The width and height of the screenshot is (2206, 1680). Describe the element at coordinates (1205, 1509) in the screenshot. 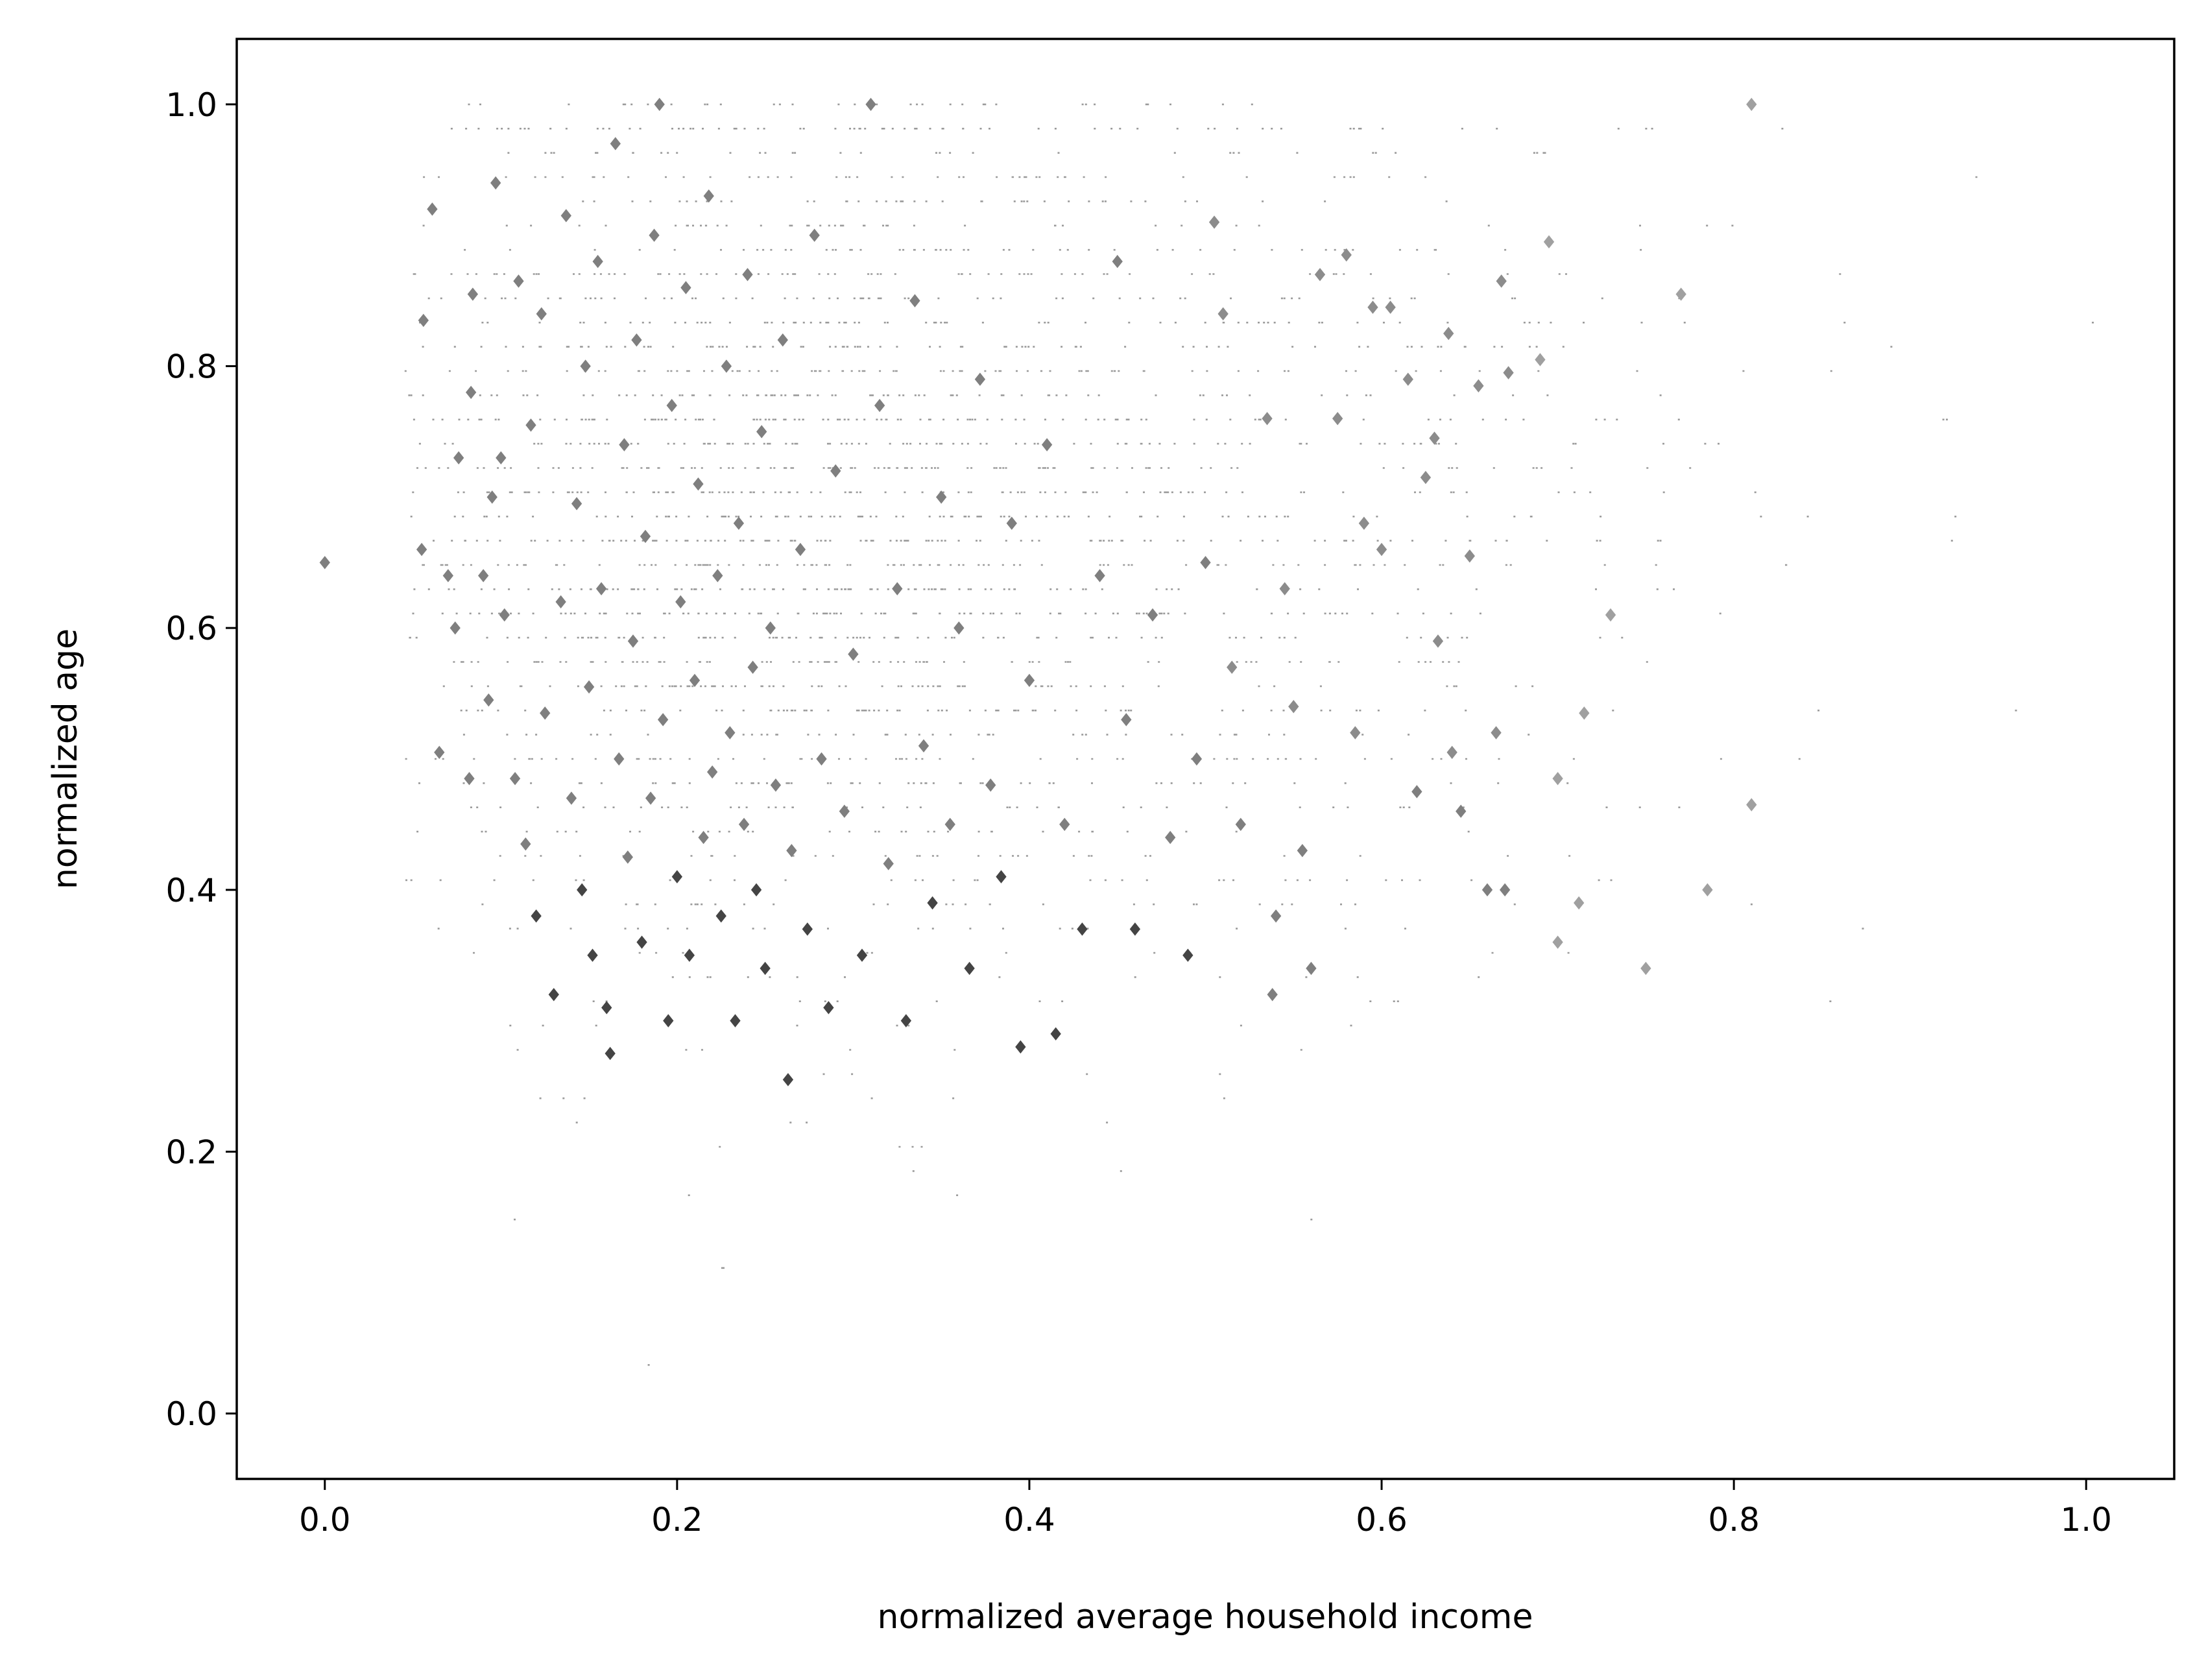

I see `x-axis-ticks: 0.0 0.2 0.4 0.6 0.8 1.0` at that location.